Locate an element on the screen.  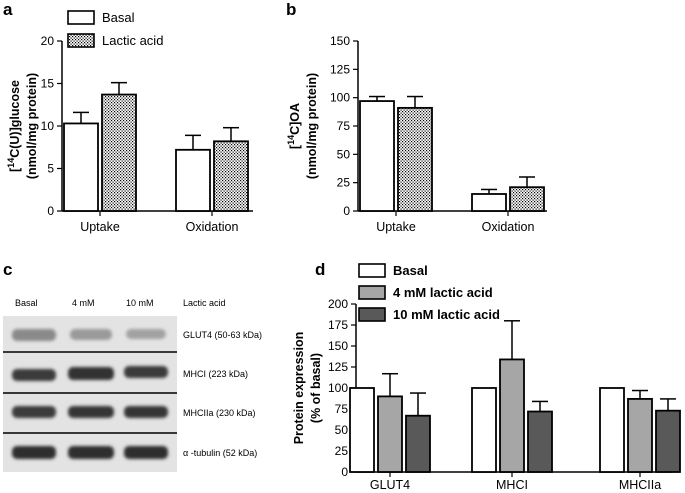
blot-header-lactic-acid: Lactic acid is located at coordinates (204, 303).